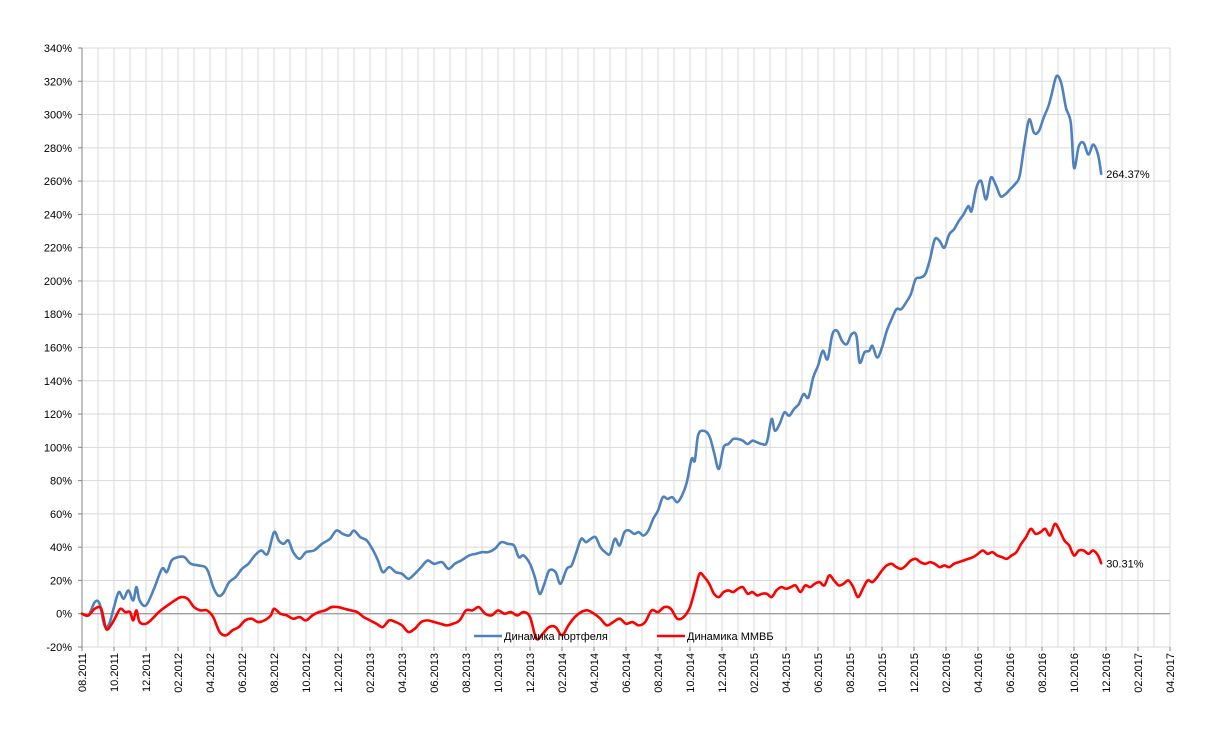  I want to click on y-tick-label: 80%, so click(61, 482).